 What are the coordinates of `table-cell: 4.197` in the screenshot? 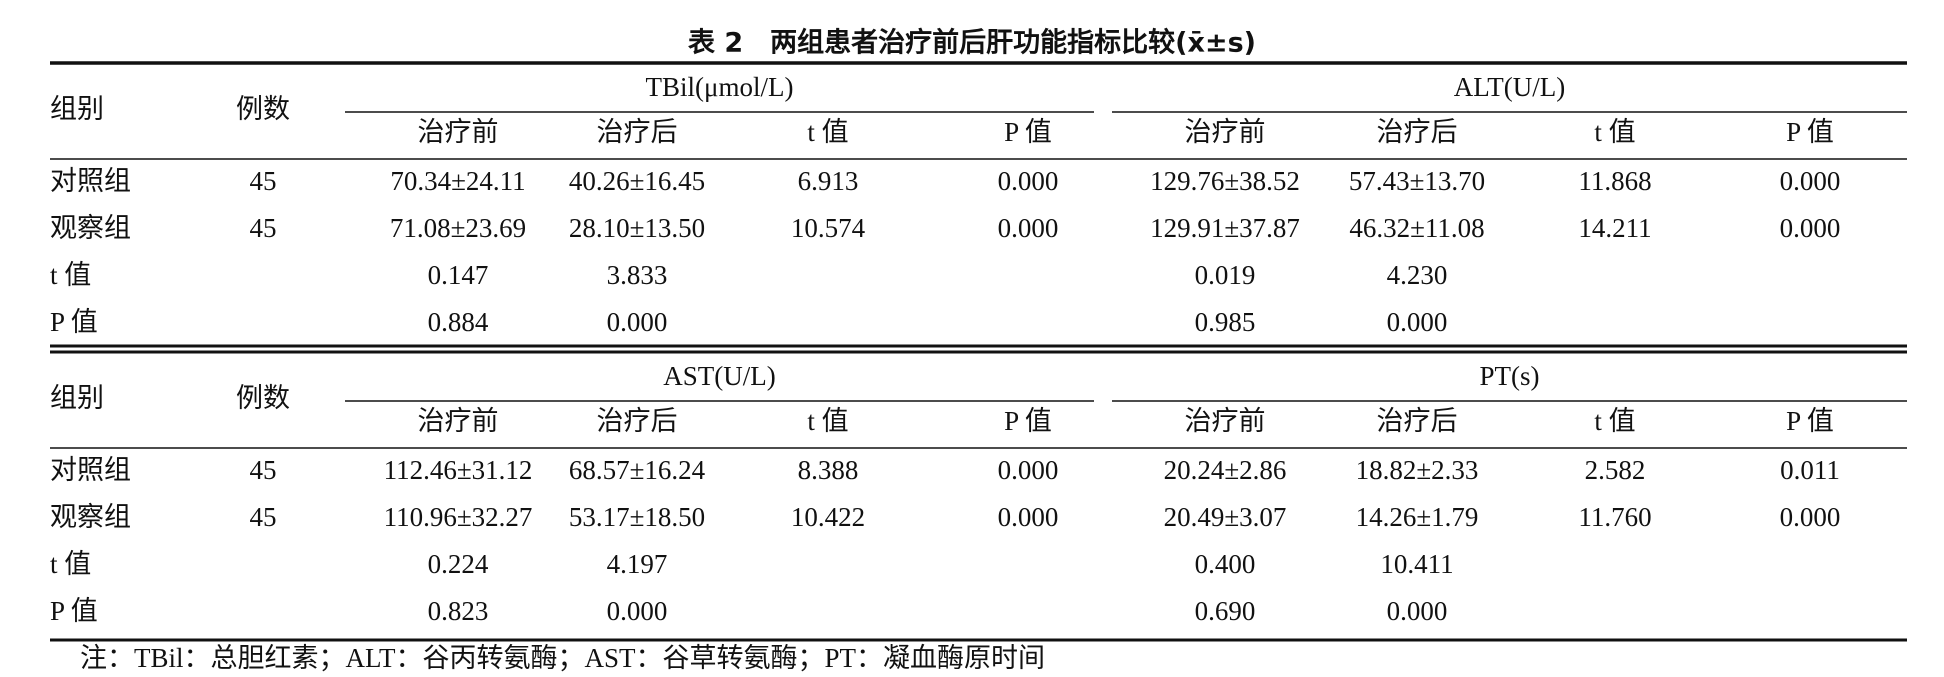 It's located at (637, 564).